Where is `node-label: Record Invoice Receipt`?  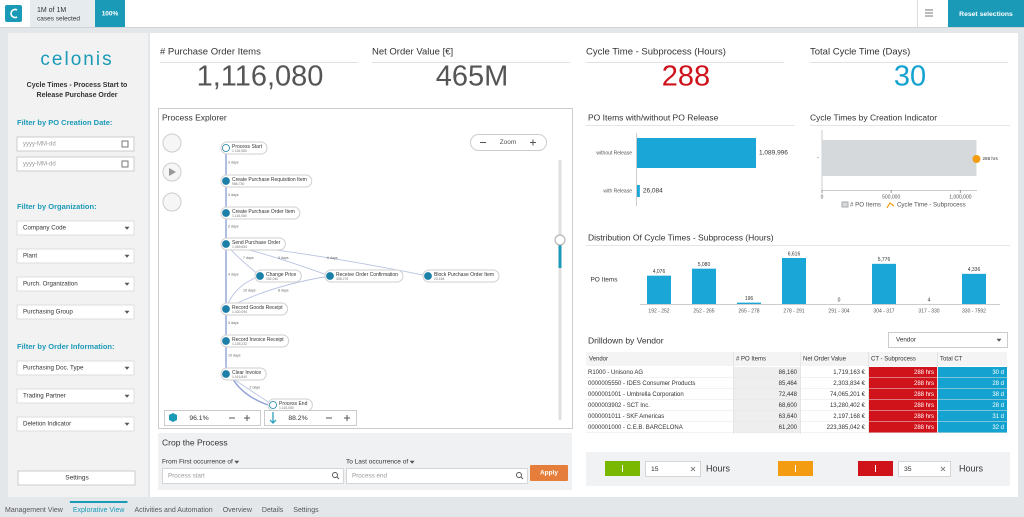
node-label: Record Invoice Receipt is located at coordinates (258, 340).